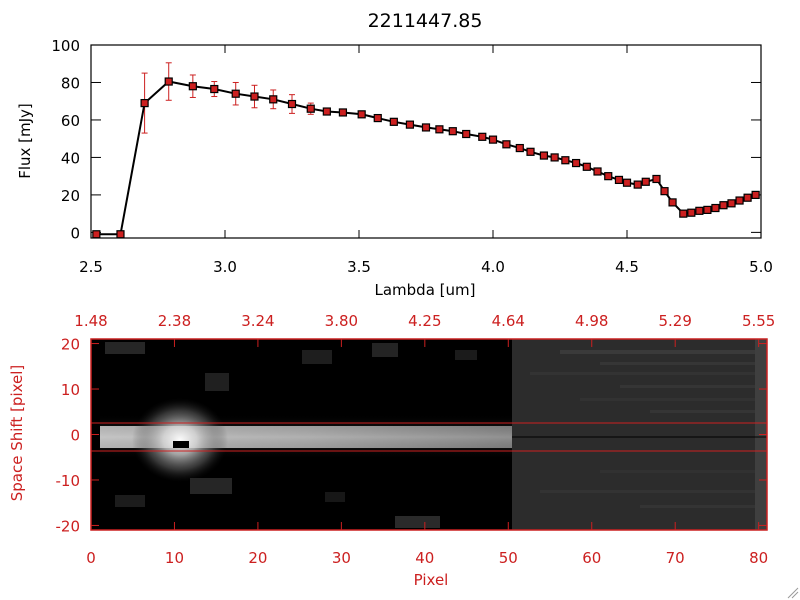 This screenshot has height=600, width=800. What do you see at coordinates (181, 444) in the screenshot?
I see `peak-pixel-marker` at bounding box center [181, 444].